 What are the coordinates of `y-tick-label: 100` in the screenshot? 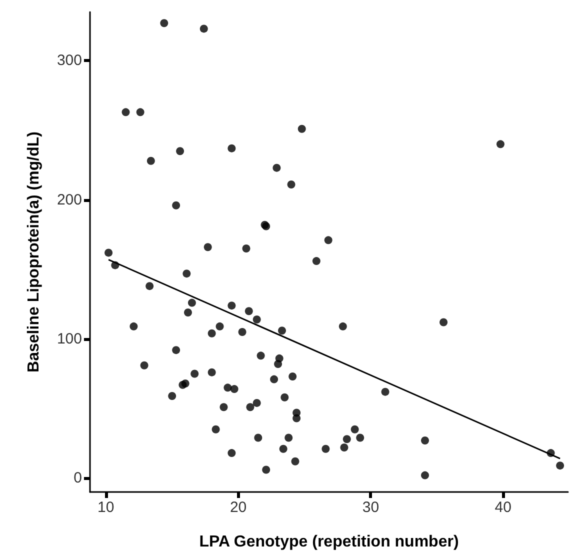 It's located at (69, 339).